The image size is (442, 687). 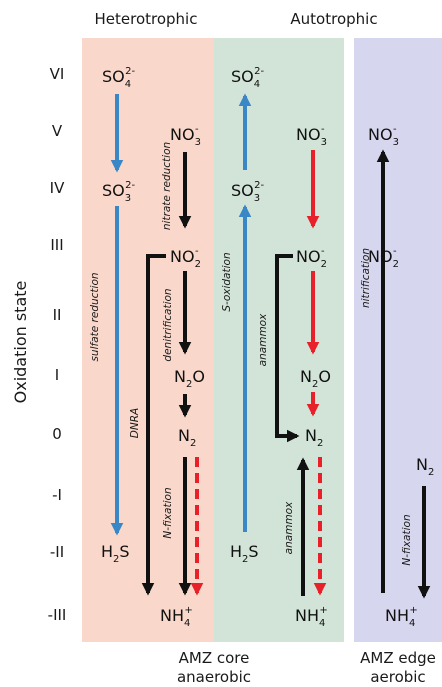 I want to click on species-no3-hetero: NO3-, so click(x=185, y=136).